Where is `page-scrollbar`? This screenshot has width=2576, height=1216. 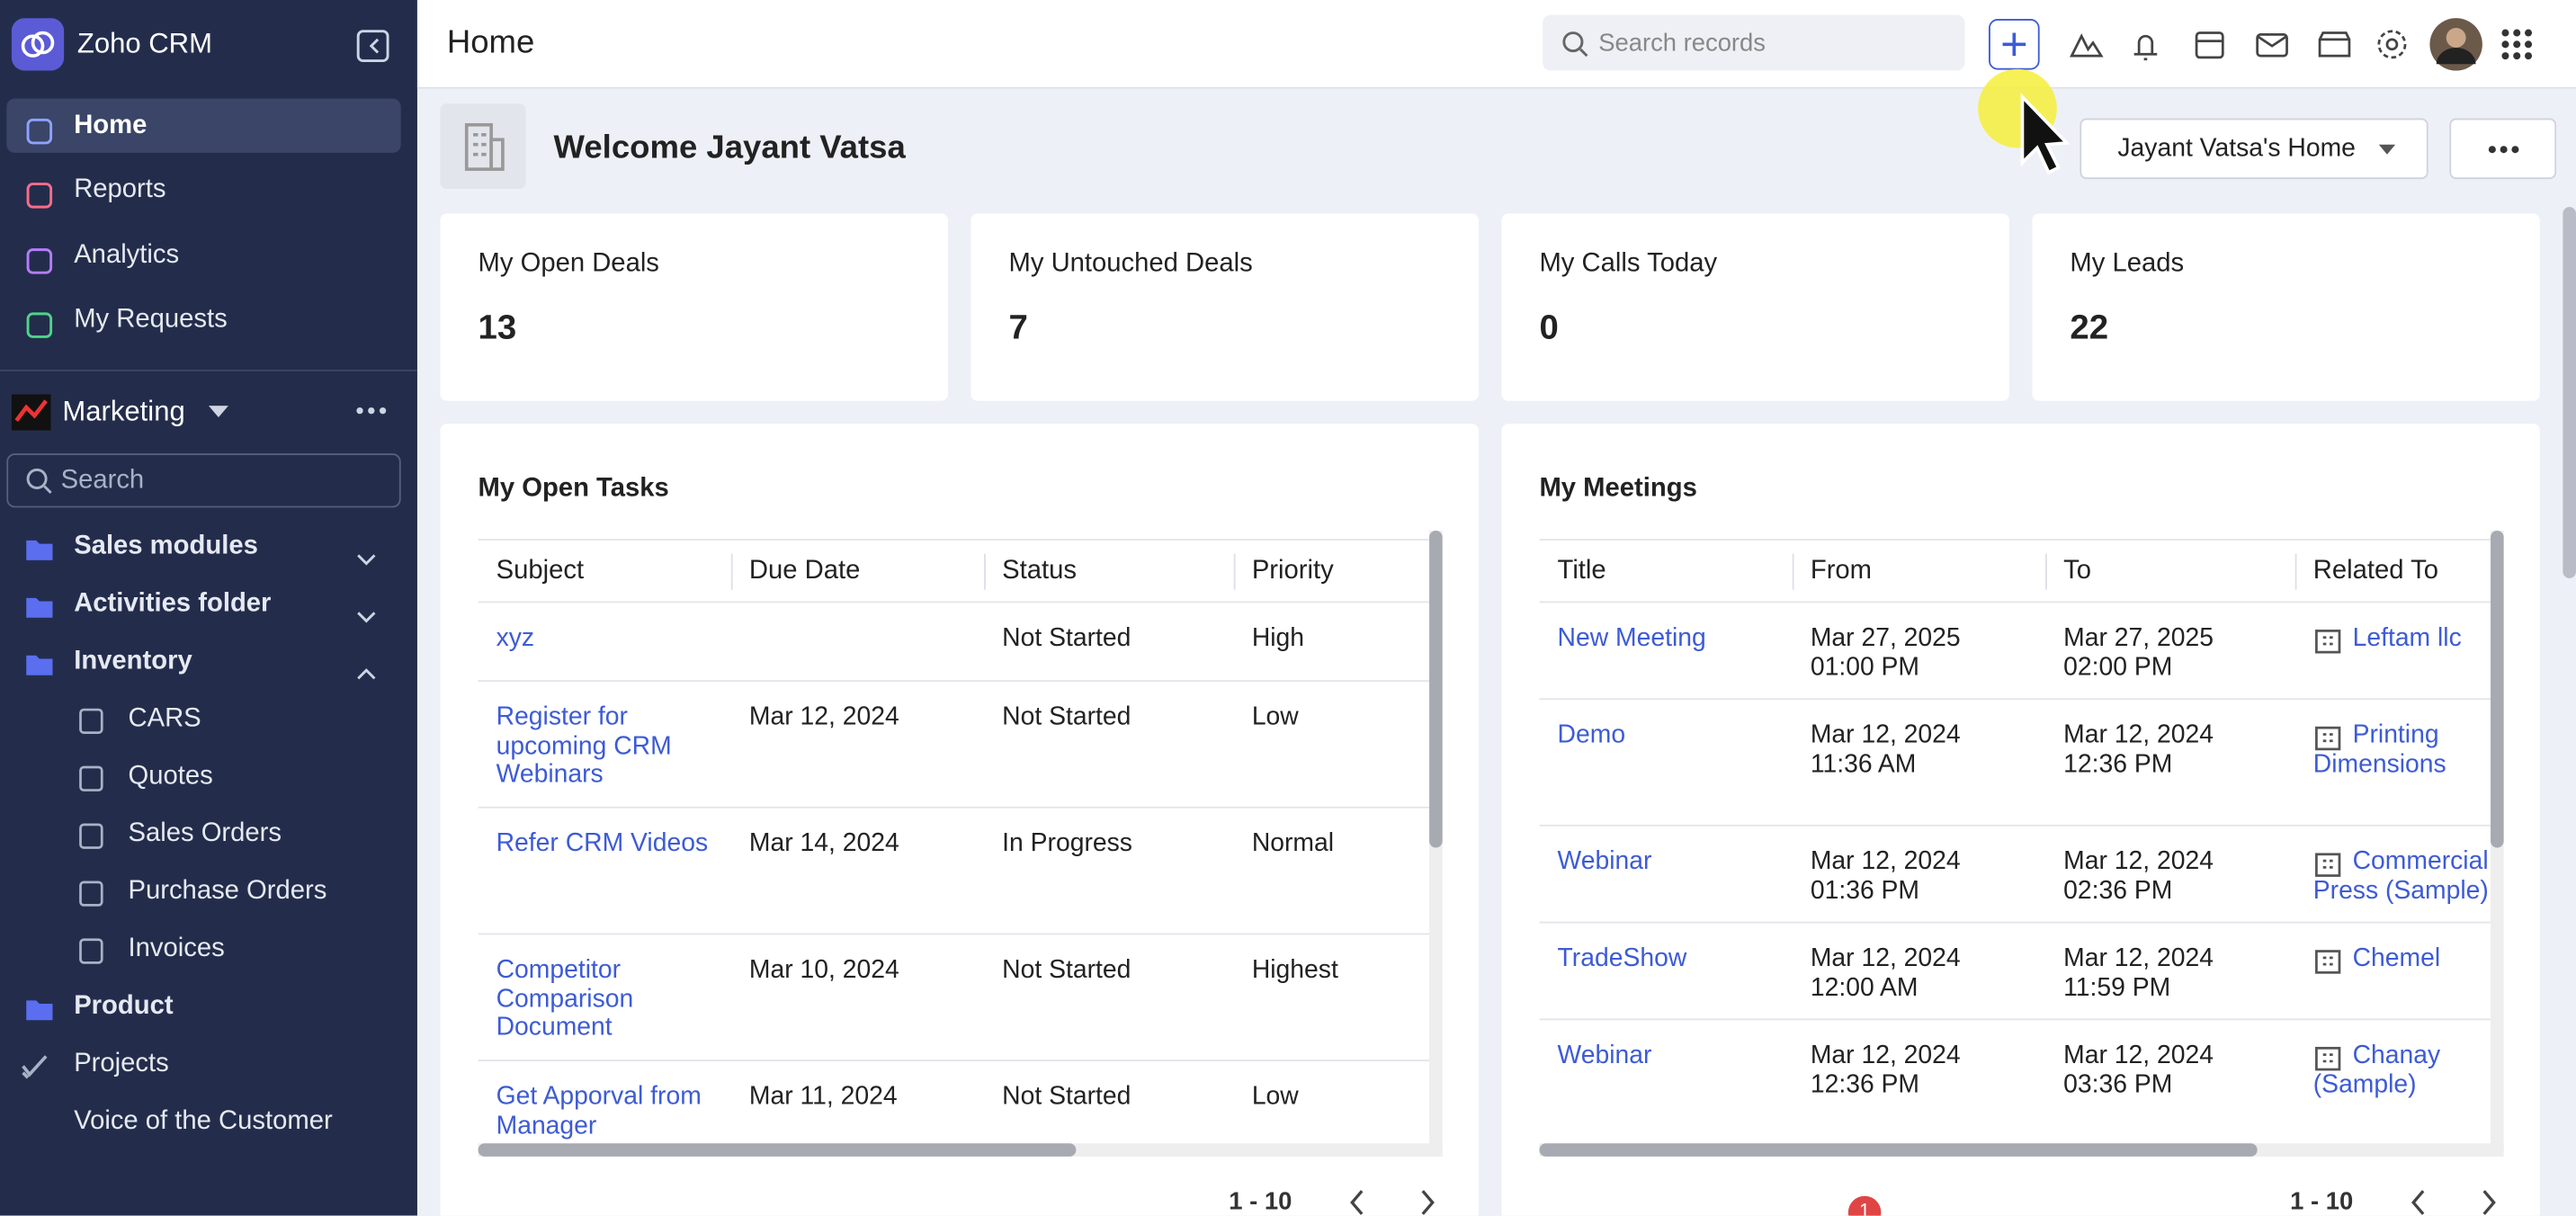
page-scrollbar is located at coordinates (2569, 392).